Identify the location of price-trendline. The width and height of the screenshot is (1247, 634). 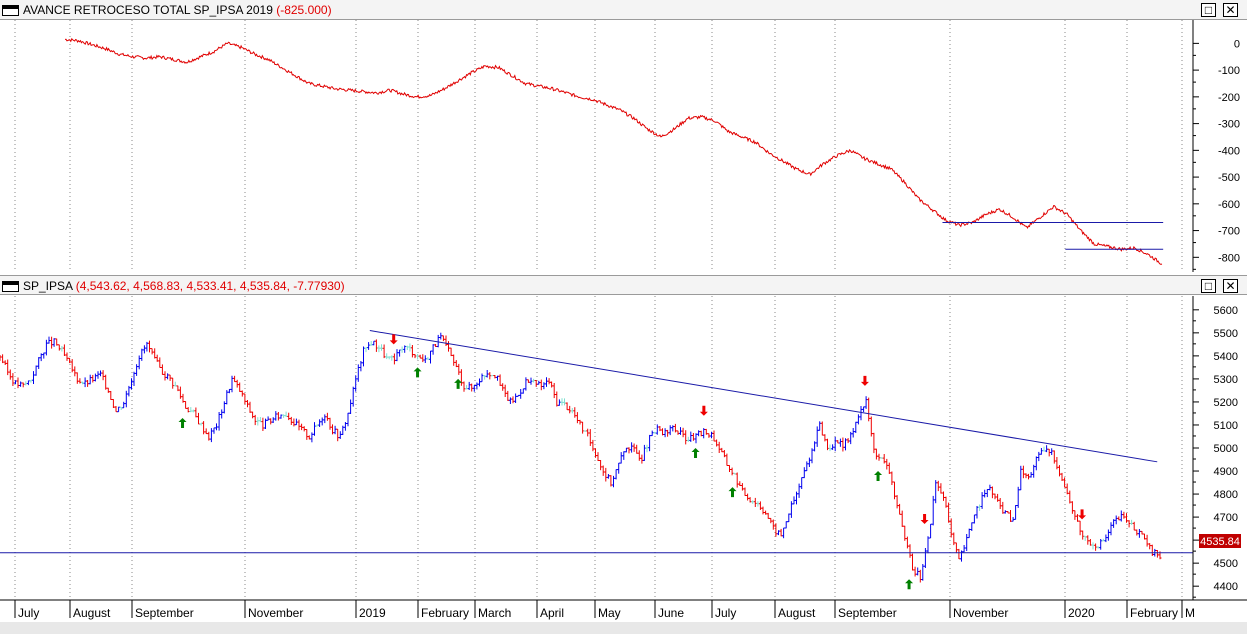
(763, 396).